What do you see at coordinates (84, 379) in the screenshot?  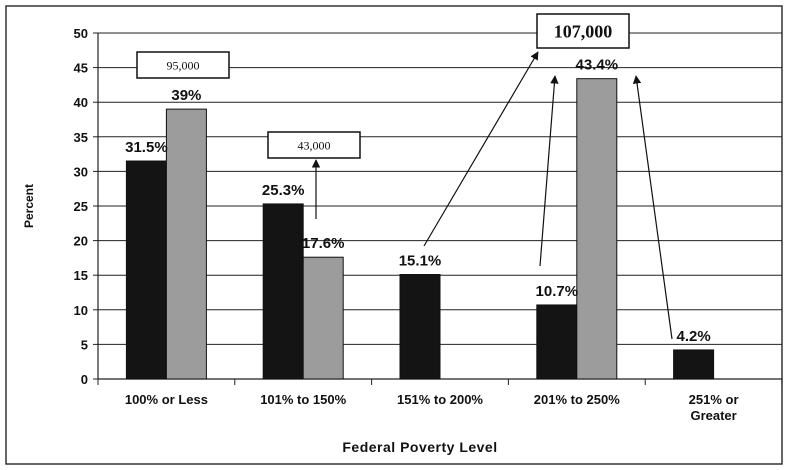 I see `y-tick-label: 0` at bounding box center [84, 379].